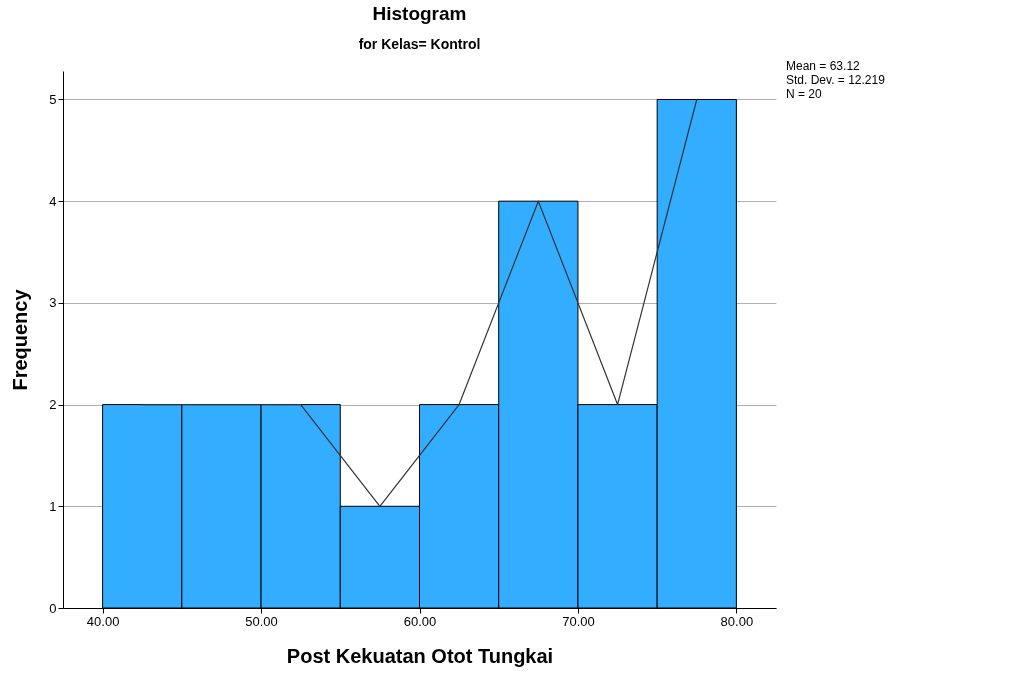  Describe the element at coordinates (420, 621) in the screenshot. I see `x-tick-label: 60.00` at that location.